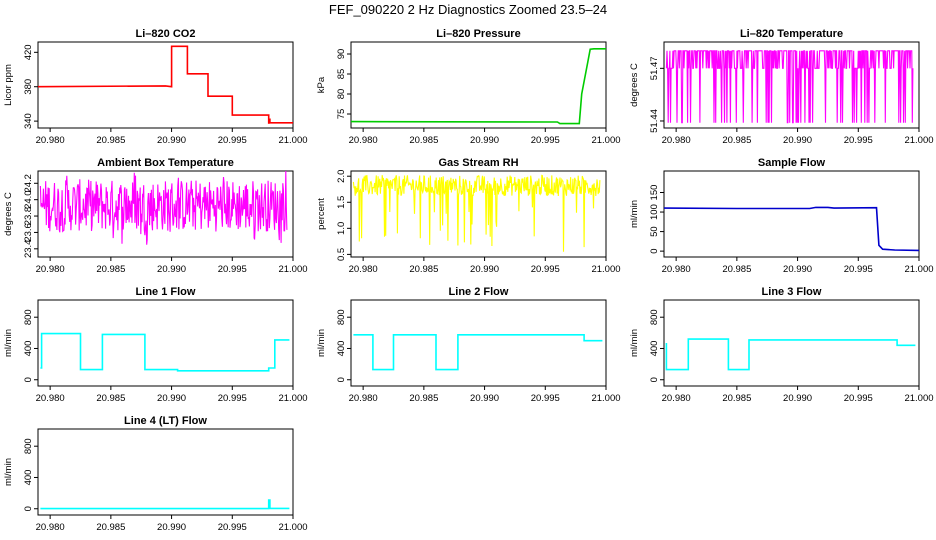  Describe the element at coordinates (791, 34) in the screenshot. I see `panel-title: Li–820 Temperature` at that location.